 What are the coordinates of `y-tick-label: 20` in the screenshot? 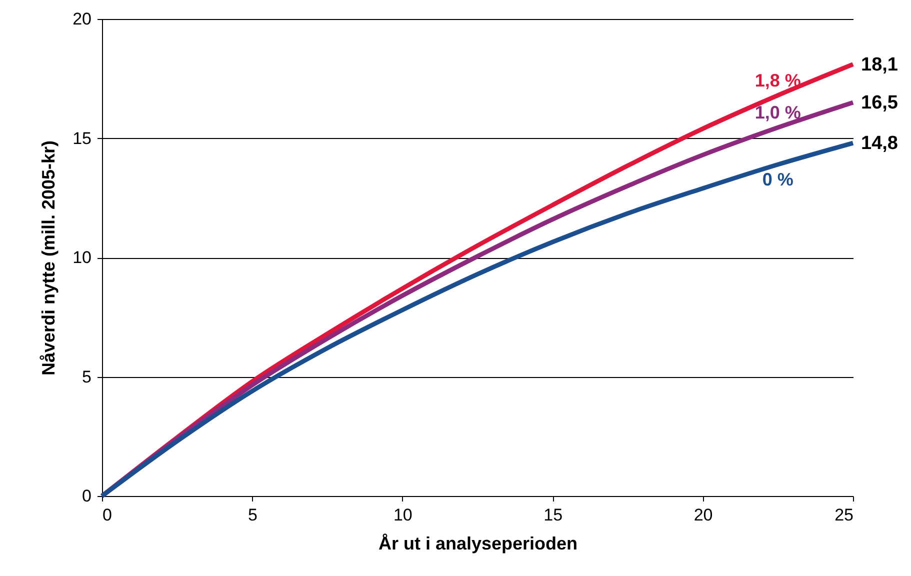 It's located at (82, 19).